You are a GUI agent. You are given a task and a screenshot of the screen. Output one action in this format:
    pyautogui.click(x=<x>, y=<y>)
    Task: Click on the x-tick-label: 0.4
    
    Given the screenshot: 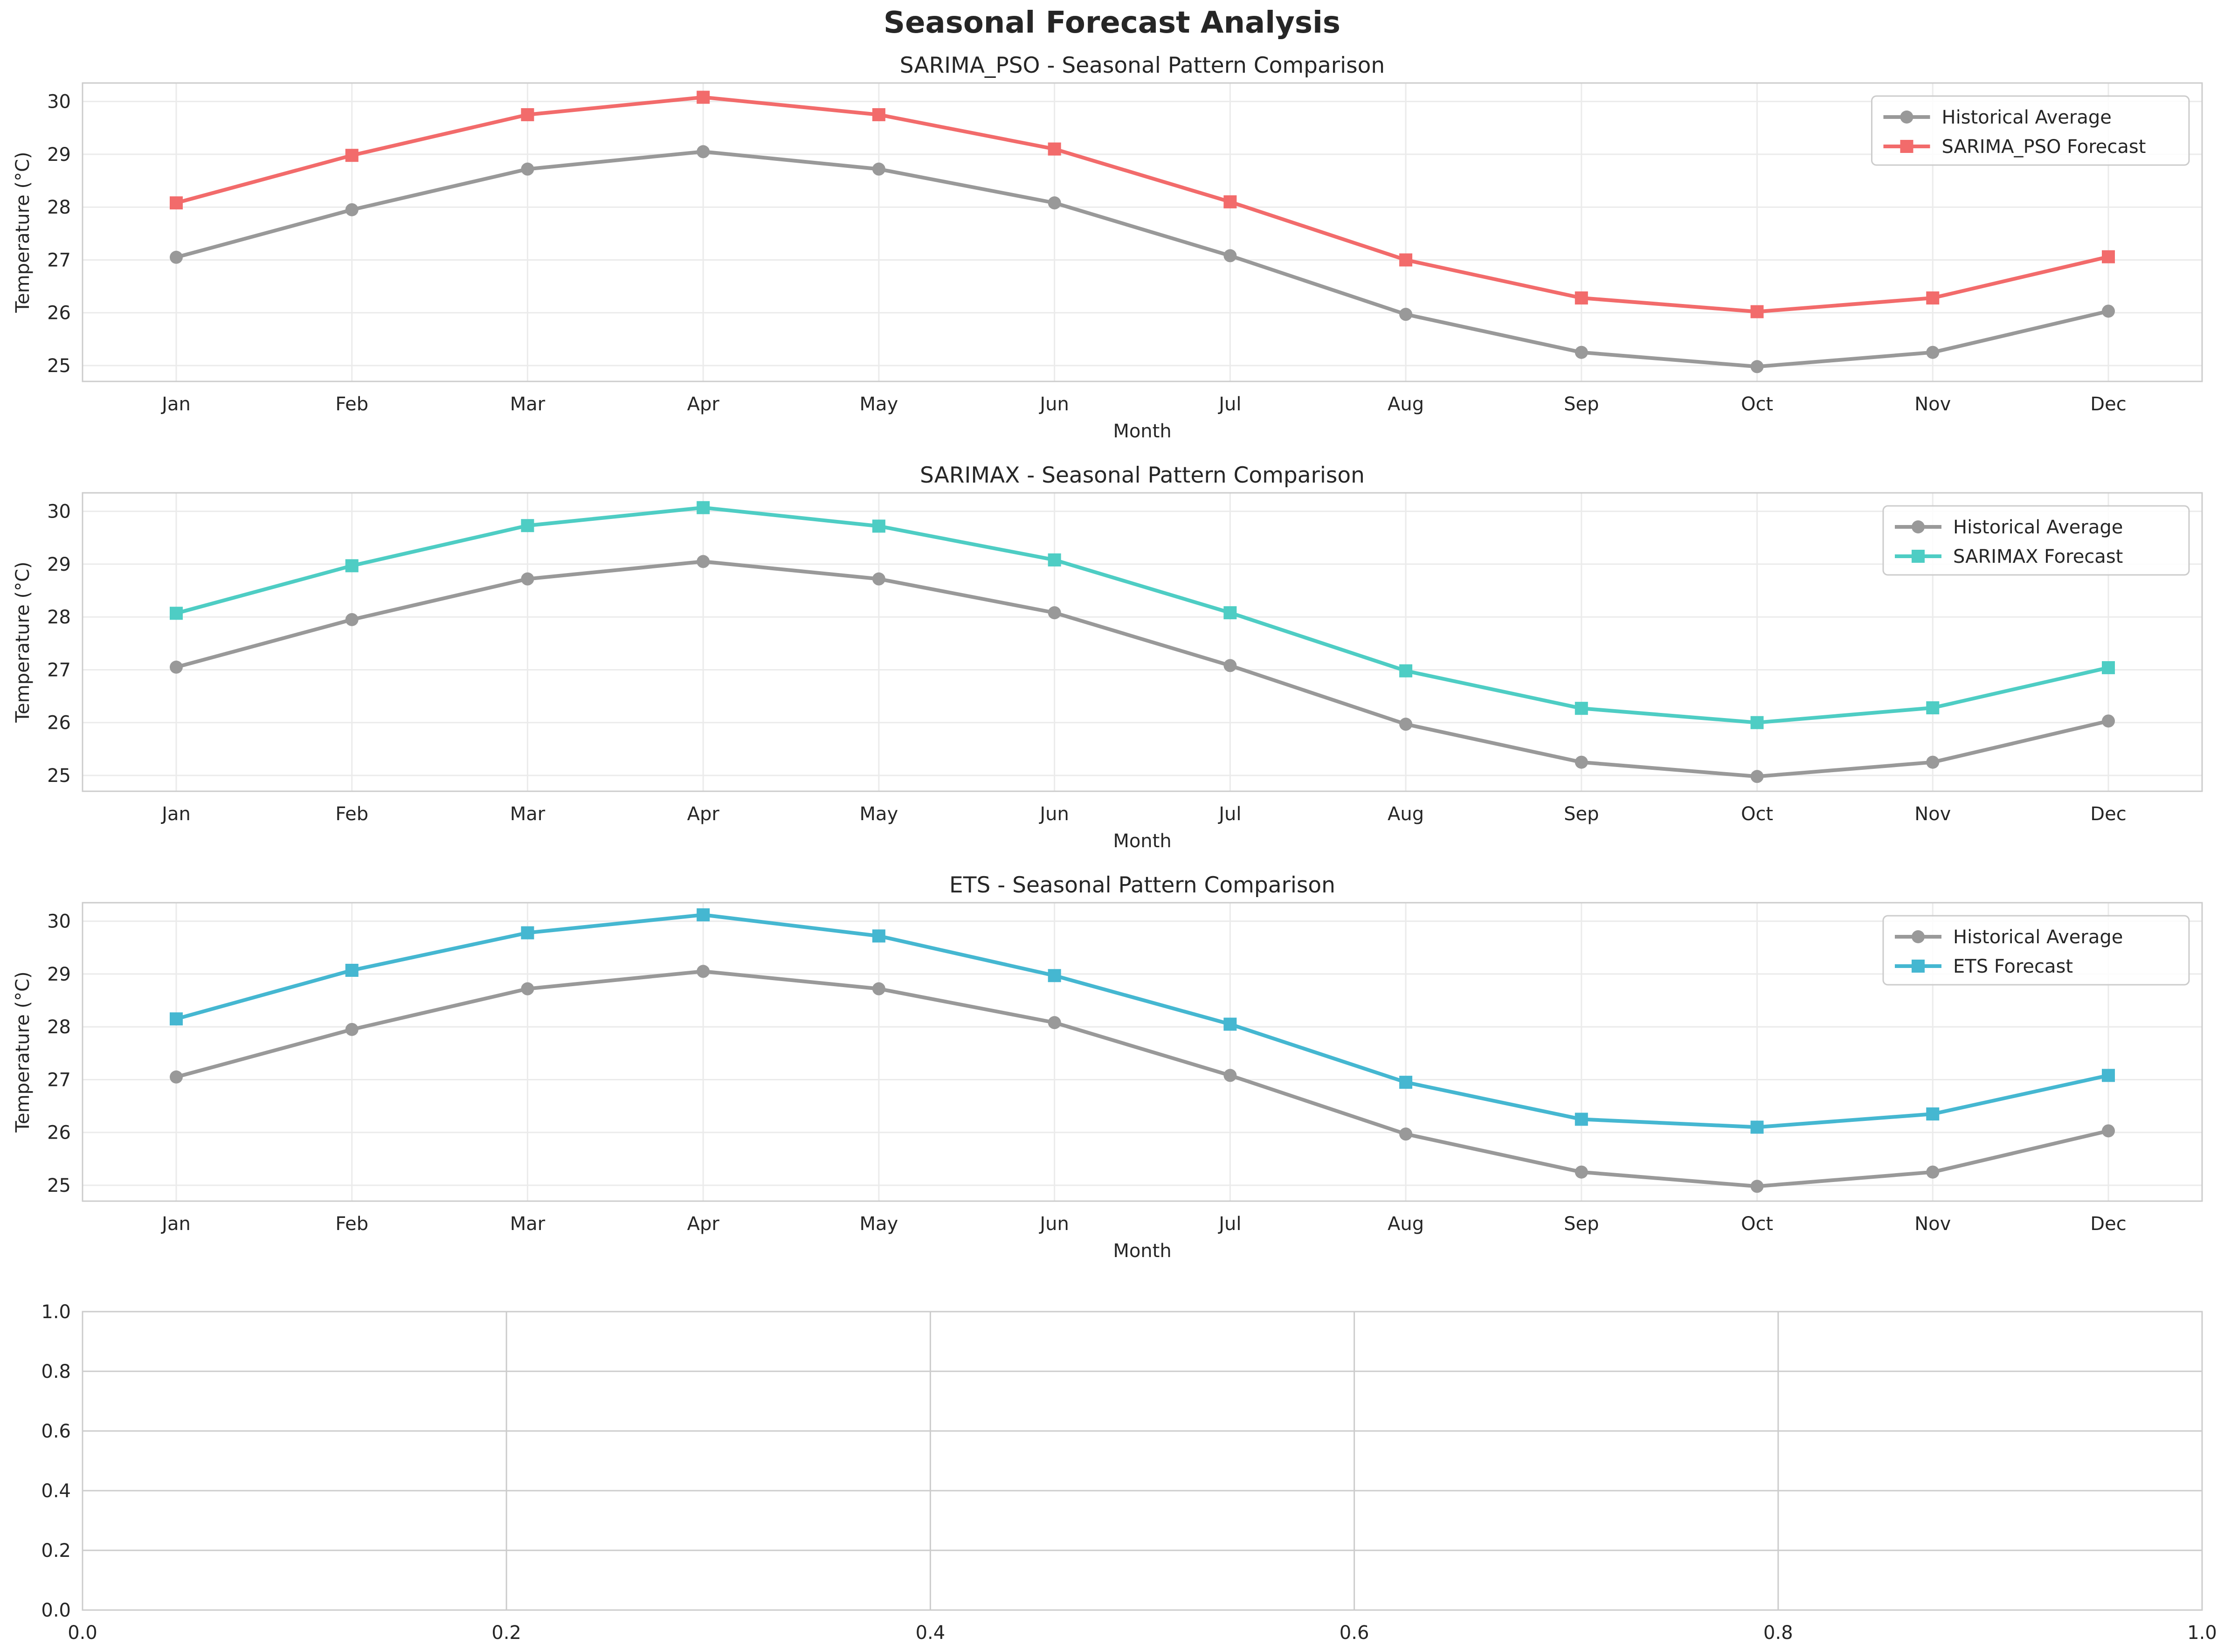 What is the action you would take?
    pyautogui.click(x=931, y=1633)
    